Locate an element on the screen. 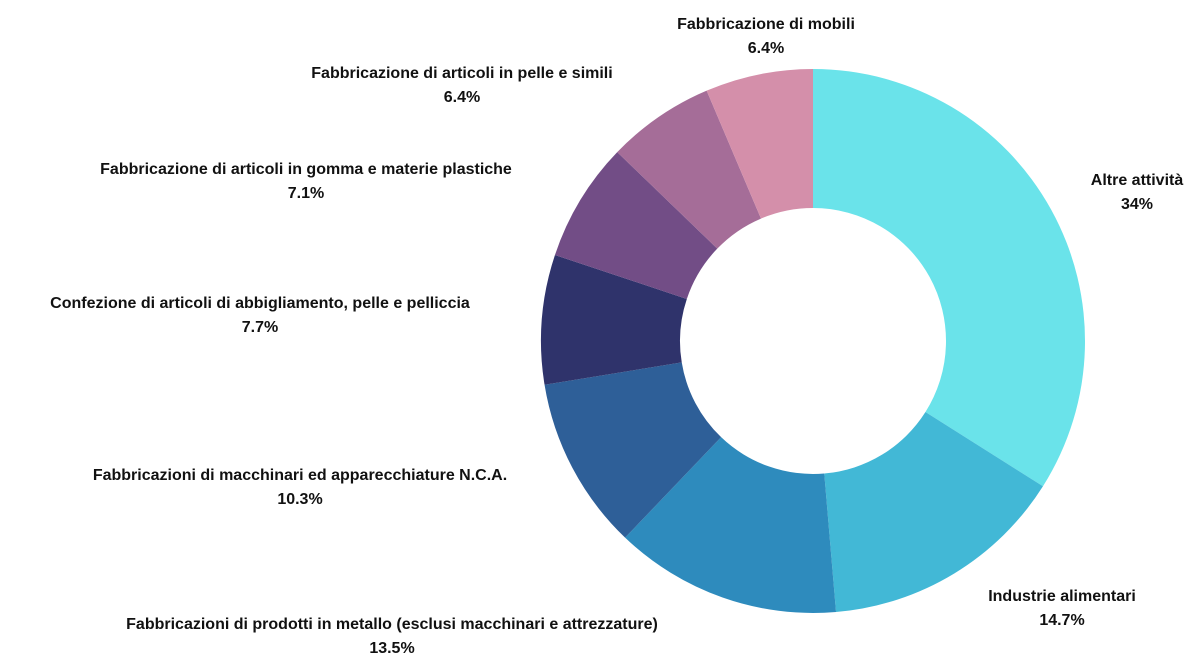 Image resolution: width=1200 pixels, height=655 pixels. segment-label: Industrie alimentari is located at coordinates (1062, 596).